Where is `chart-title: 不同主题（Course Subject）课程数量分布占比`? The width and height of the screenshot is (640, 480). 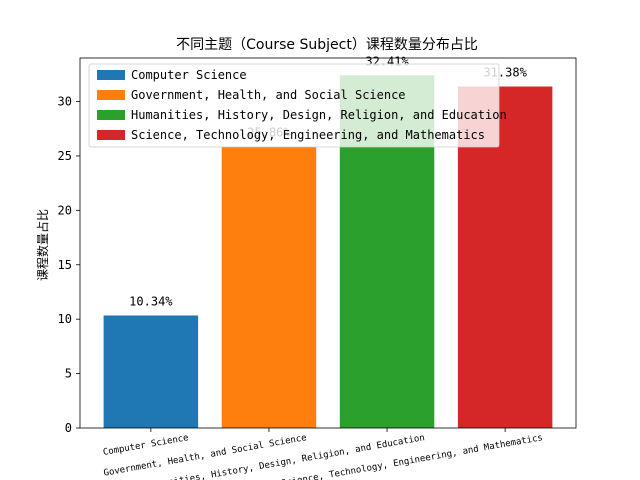
chart-title: 不同主题（Course Subject）课程数量分布占比 is located at coordinates (327, 45).